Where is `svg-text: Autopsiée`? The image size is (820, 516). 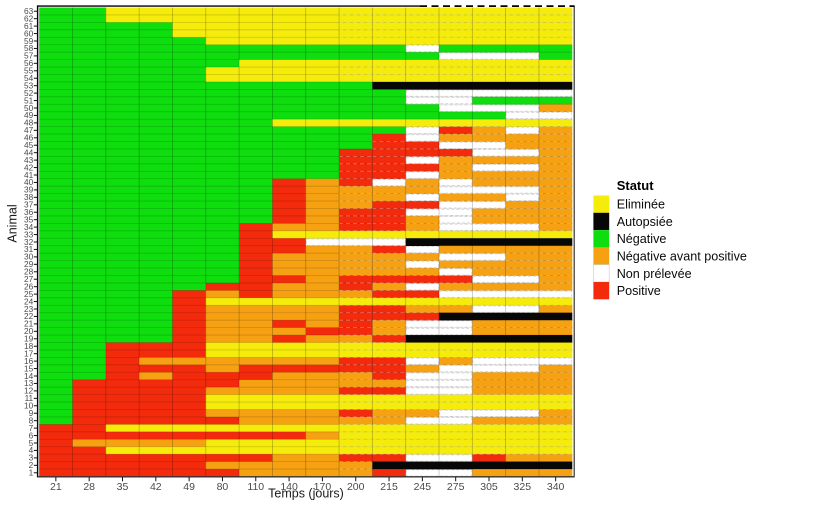 svg-text: Autopsiée is located at coordinates (645, 222).